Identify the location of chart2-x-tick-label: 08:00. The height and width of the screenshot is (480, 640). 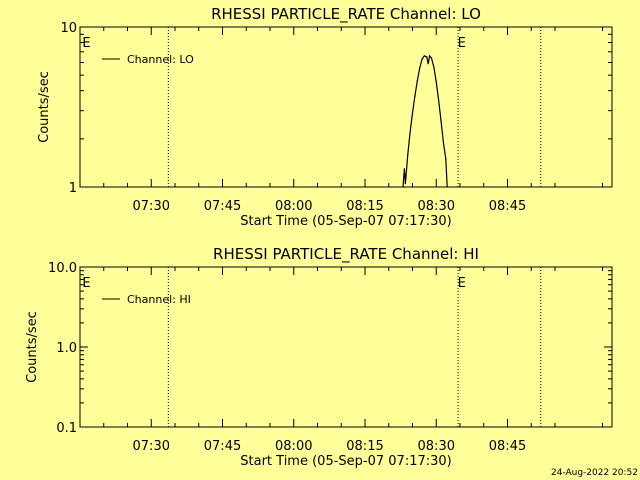
(293, 446).